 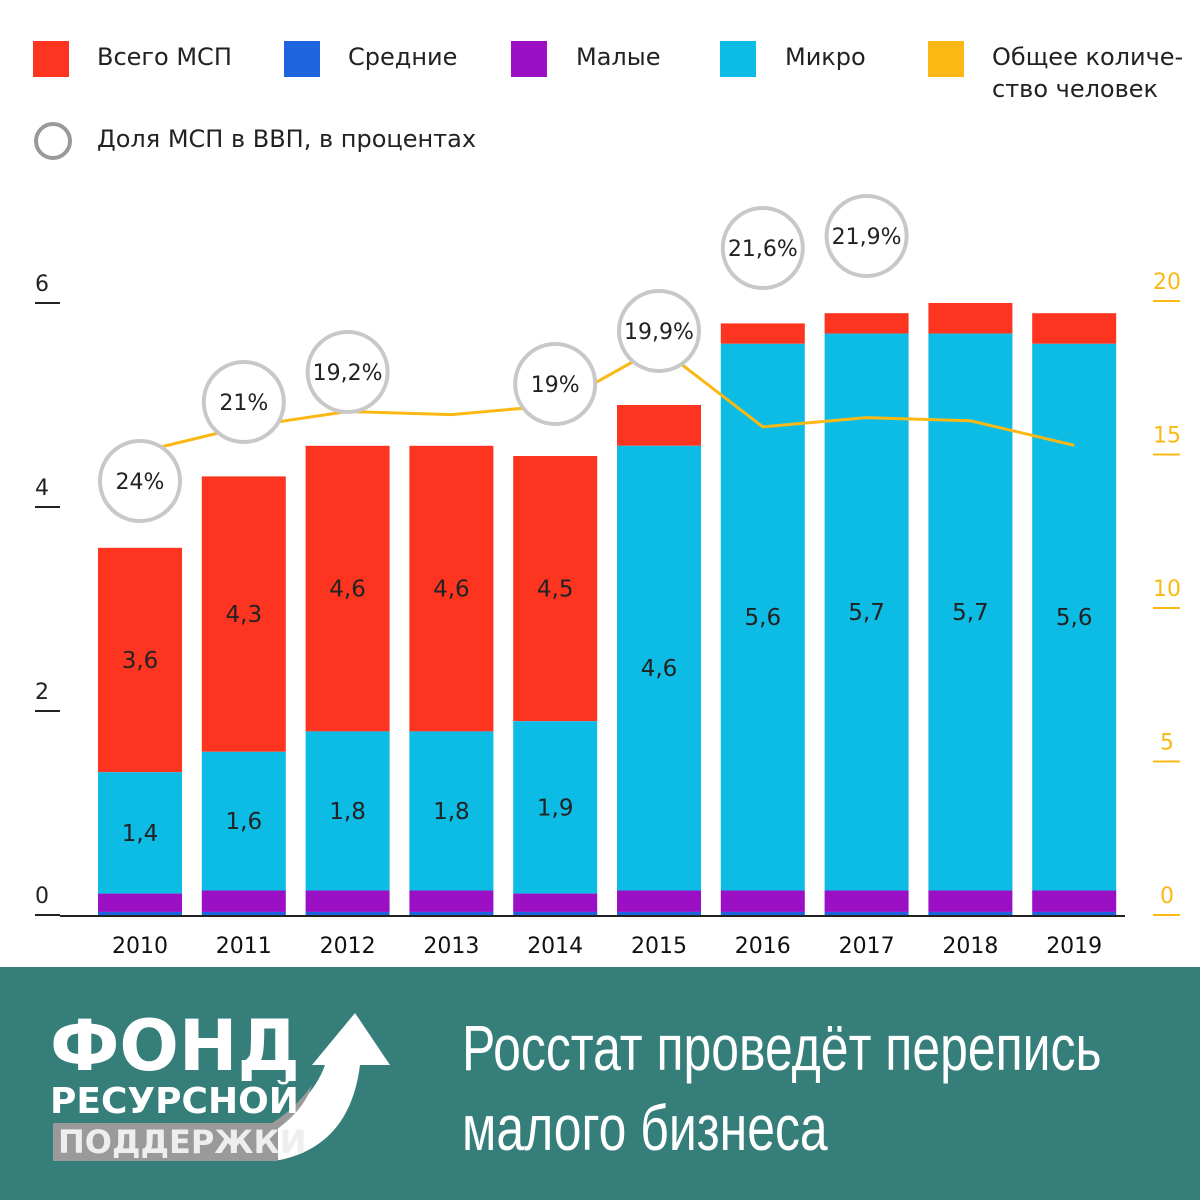 What do you see at coordinates (970, 613) in the screenshot?
I see `label-micro-2018: 5,7` at bounding box center [970, 613].